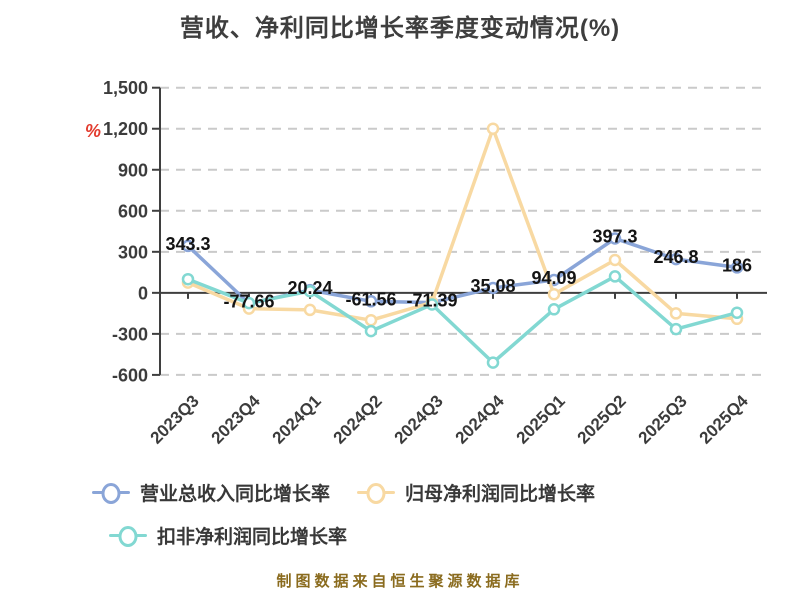 The image size is (800, 605). What do you see at coordinates (663, 419) in the screenshot?
I see `x-tick-label: 2025Q3` at bounding box center [663, 419].